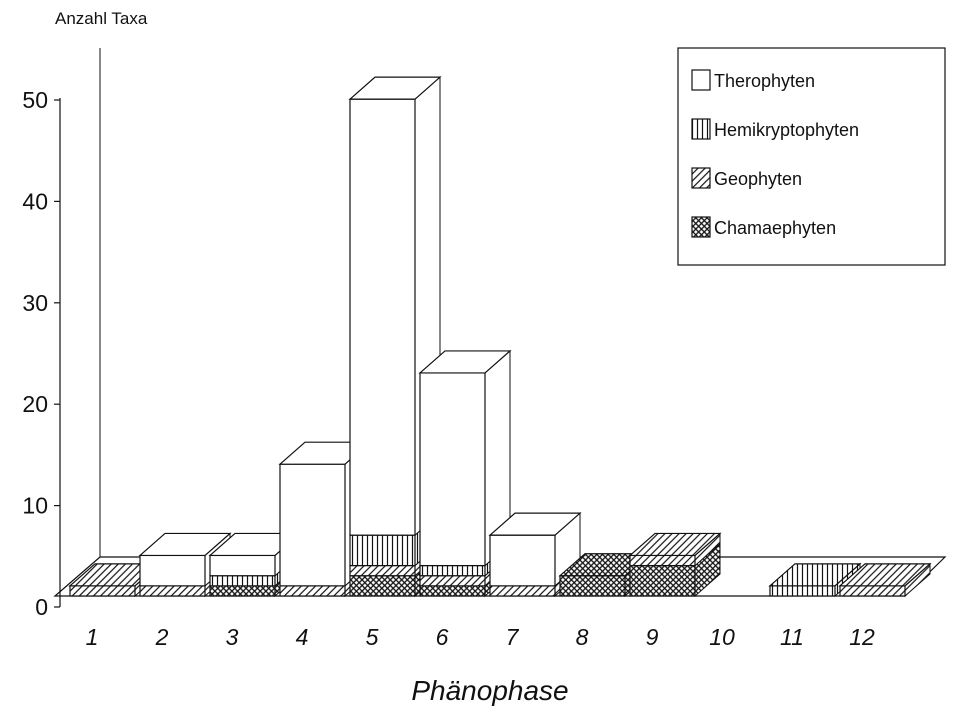 The width and height of the screenshot is (953, 715). Describe the element at coordinates (862, 637) in the screenshot. I see `x-tick-label: 12` at that location.